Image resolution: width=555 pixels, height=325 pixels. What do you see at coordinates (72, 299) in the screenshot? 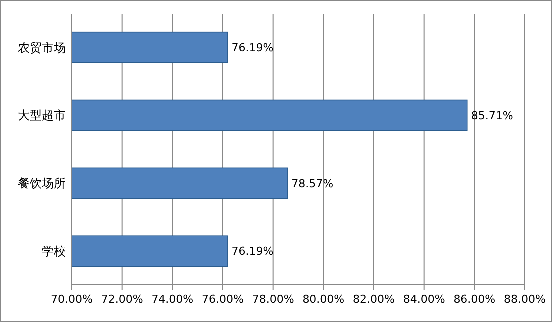
I see `x-tick-label: 70.00%` at bounding box center [72, 299].